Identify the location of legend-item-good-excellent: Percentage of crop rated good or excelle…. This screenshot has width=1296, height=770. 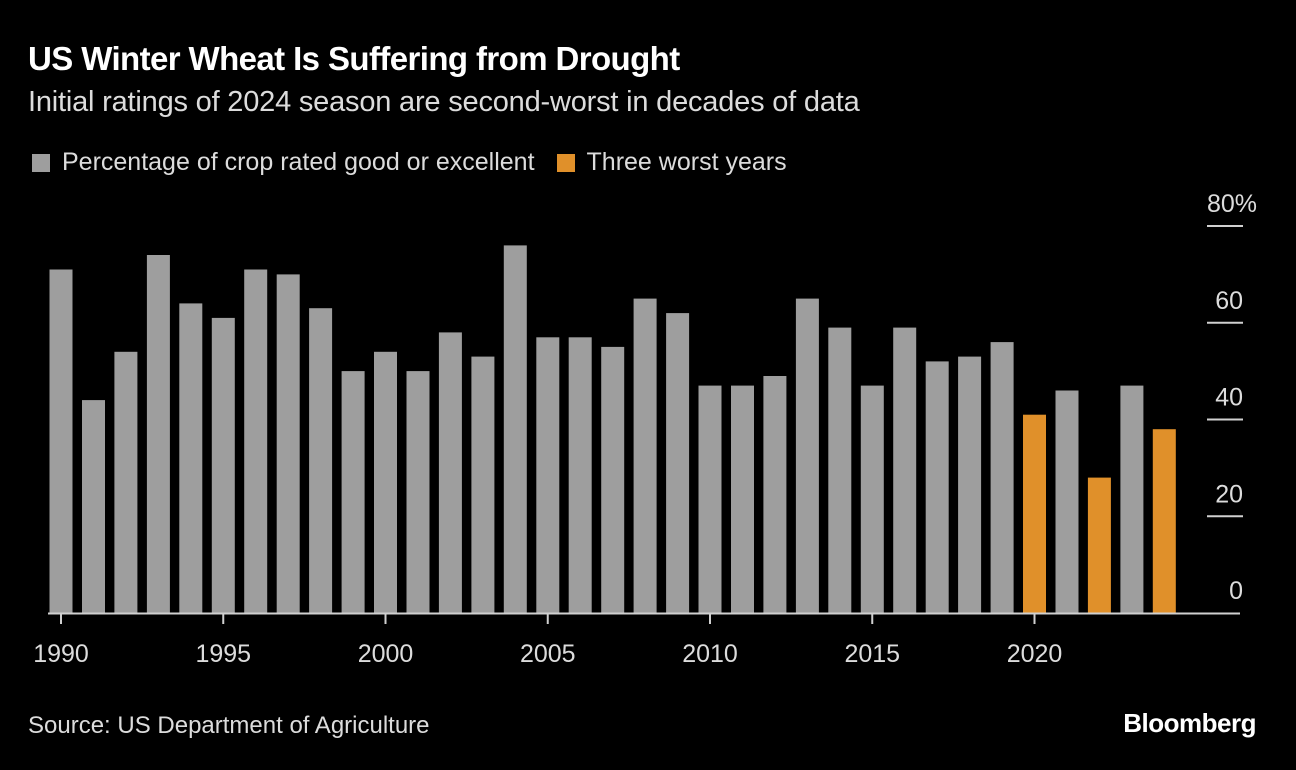
(283, 162).